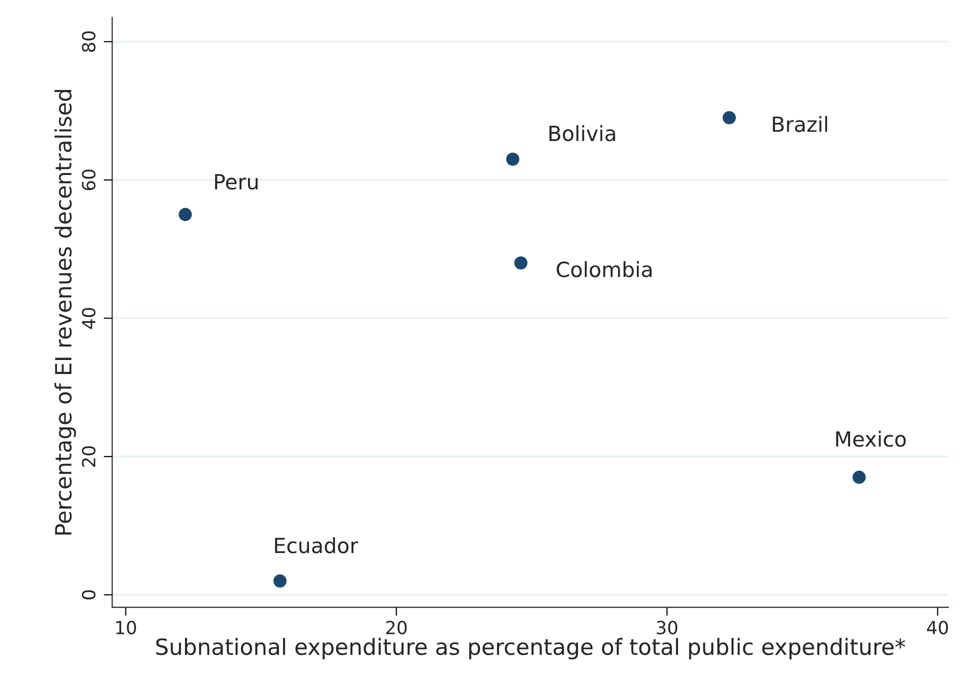  What do you see at coordinates (667, 627) in the screenshot?
I see `x-tick-label: 30` at bounding box center [667, 627].